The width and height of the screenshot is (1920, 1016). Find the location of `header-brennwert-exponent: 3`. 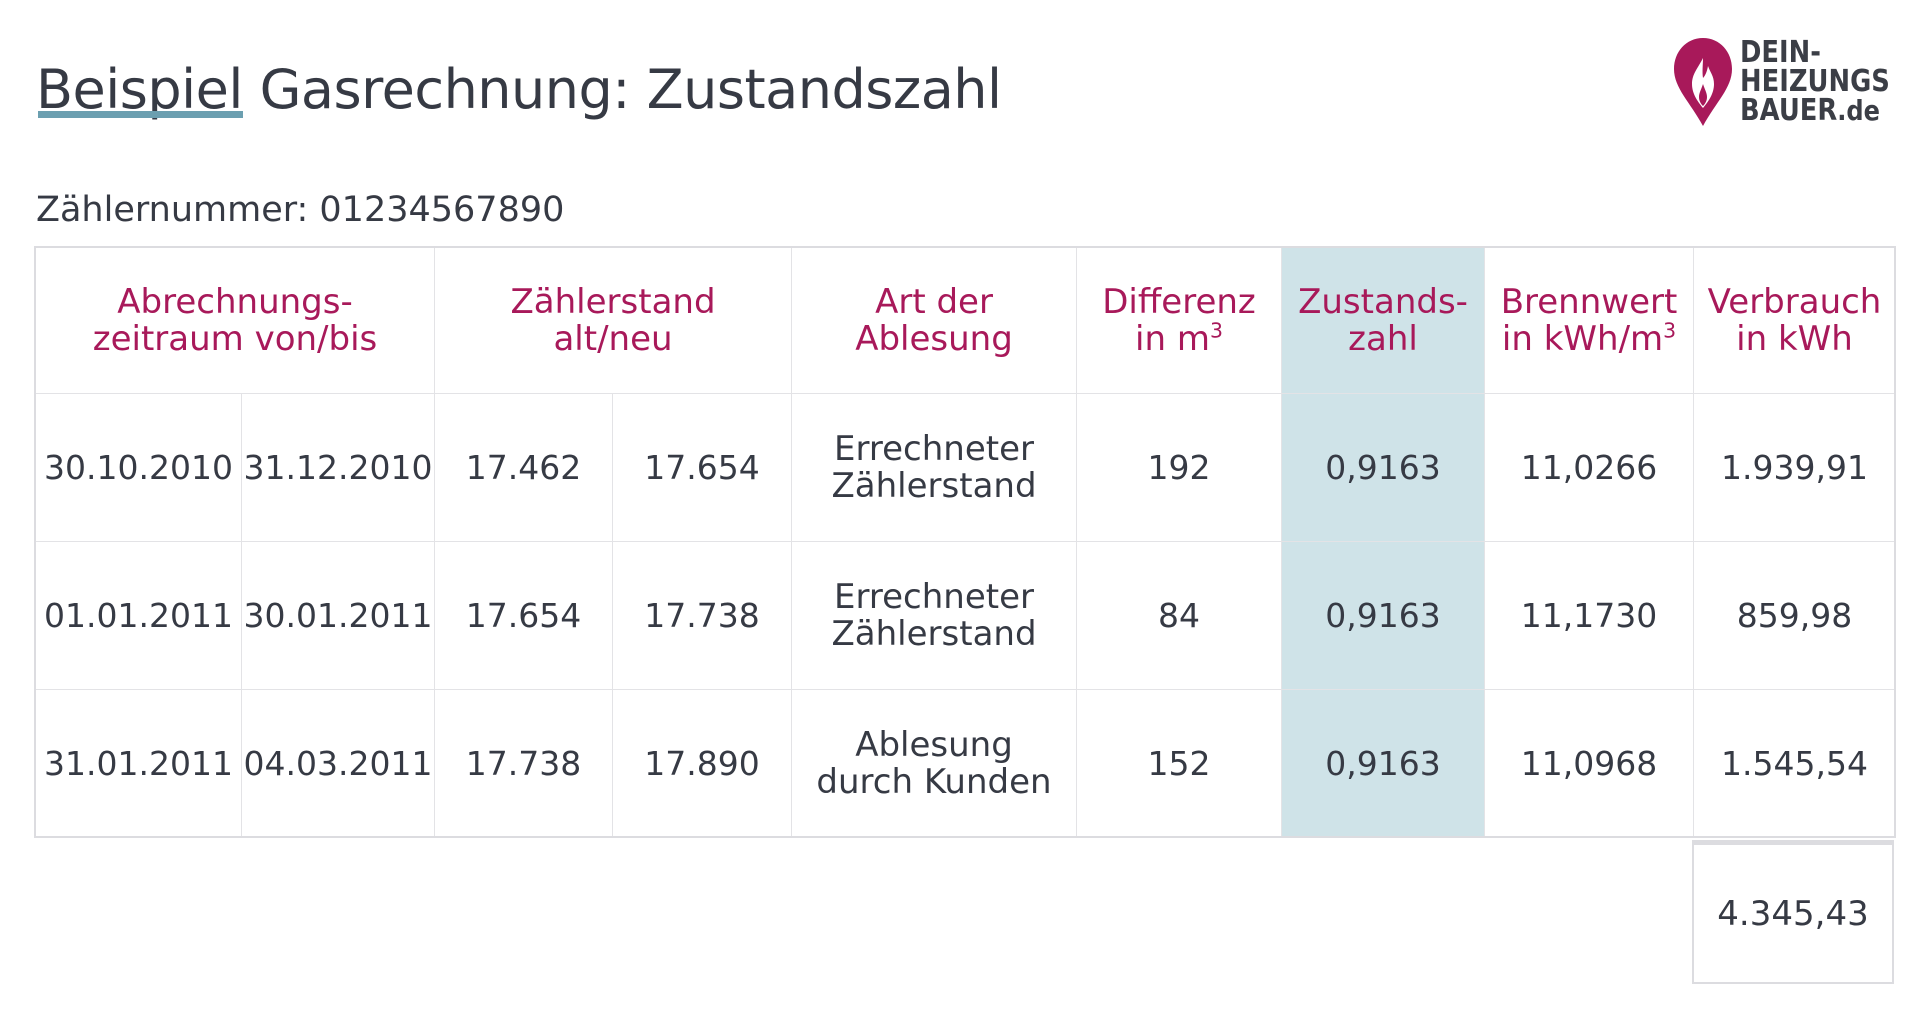

header-brennwert-exponent: 3 is located at coordinates (1670, 330).